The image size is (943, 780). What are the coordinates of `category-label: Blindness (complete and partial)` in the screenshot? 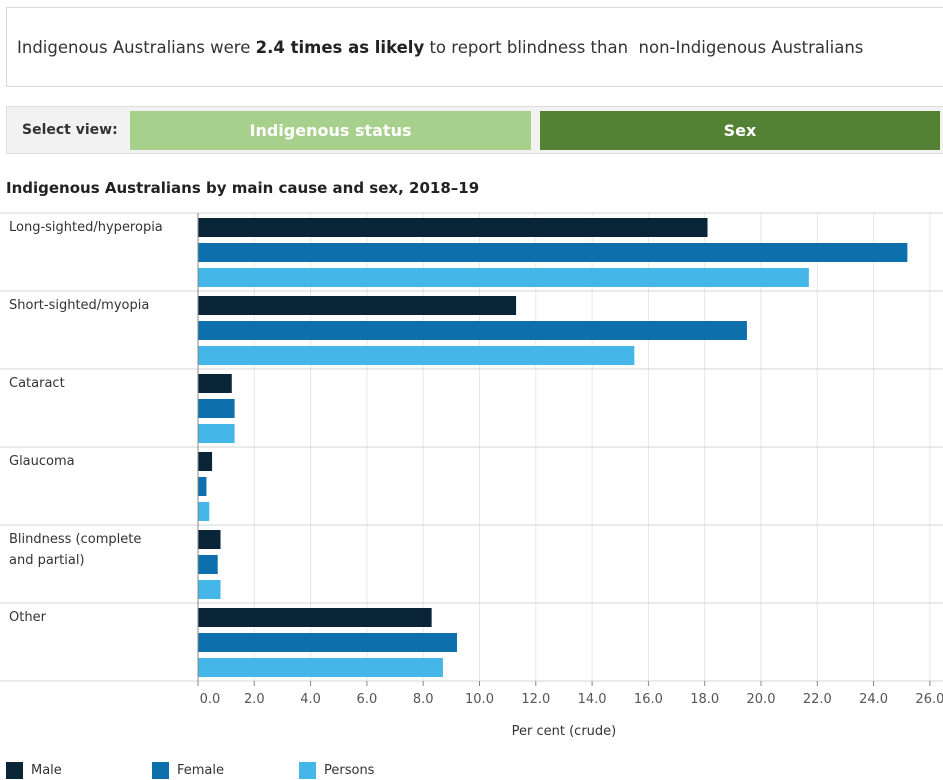 It's located at (75, 550).